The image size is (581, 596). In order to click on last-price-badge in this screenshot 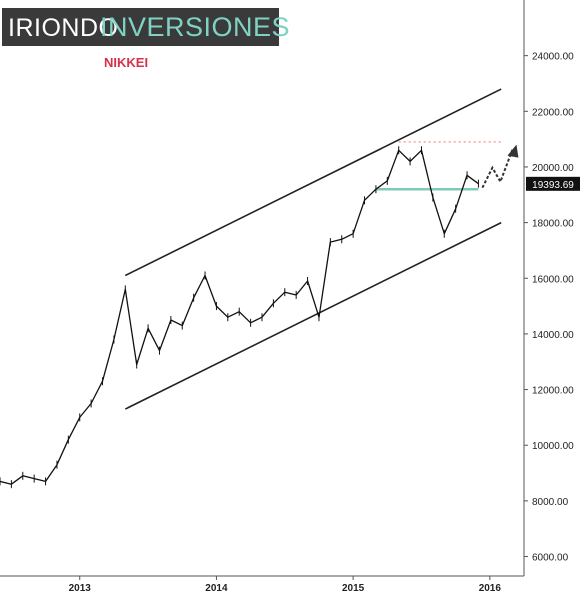, I will do `click(553, 183)`.